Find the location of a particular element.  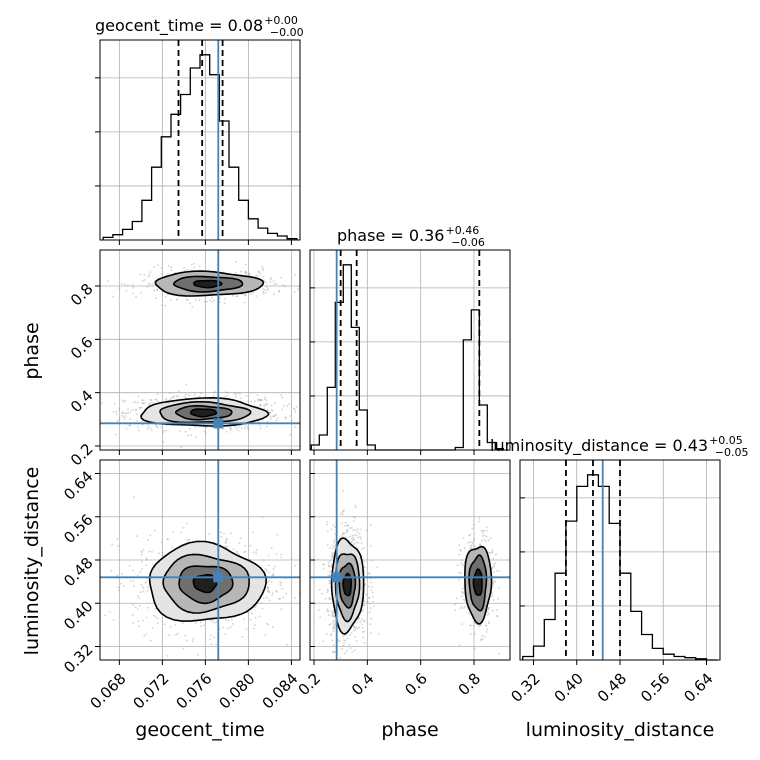

panel-geocent-time-vs-phase is located at coordinates (200, 350).